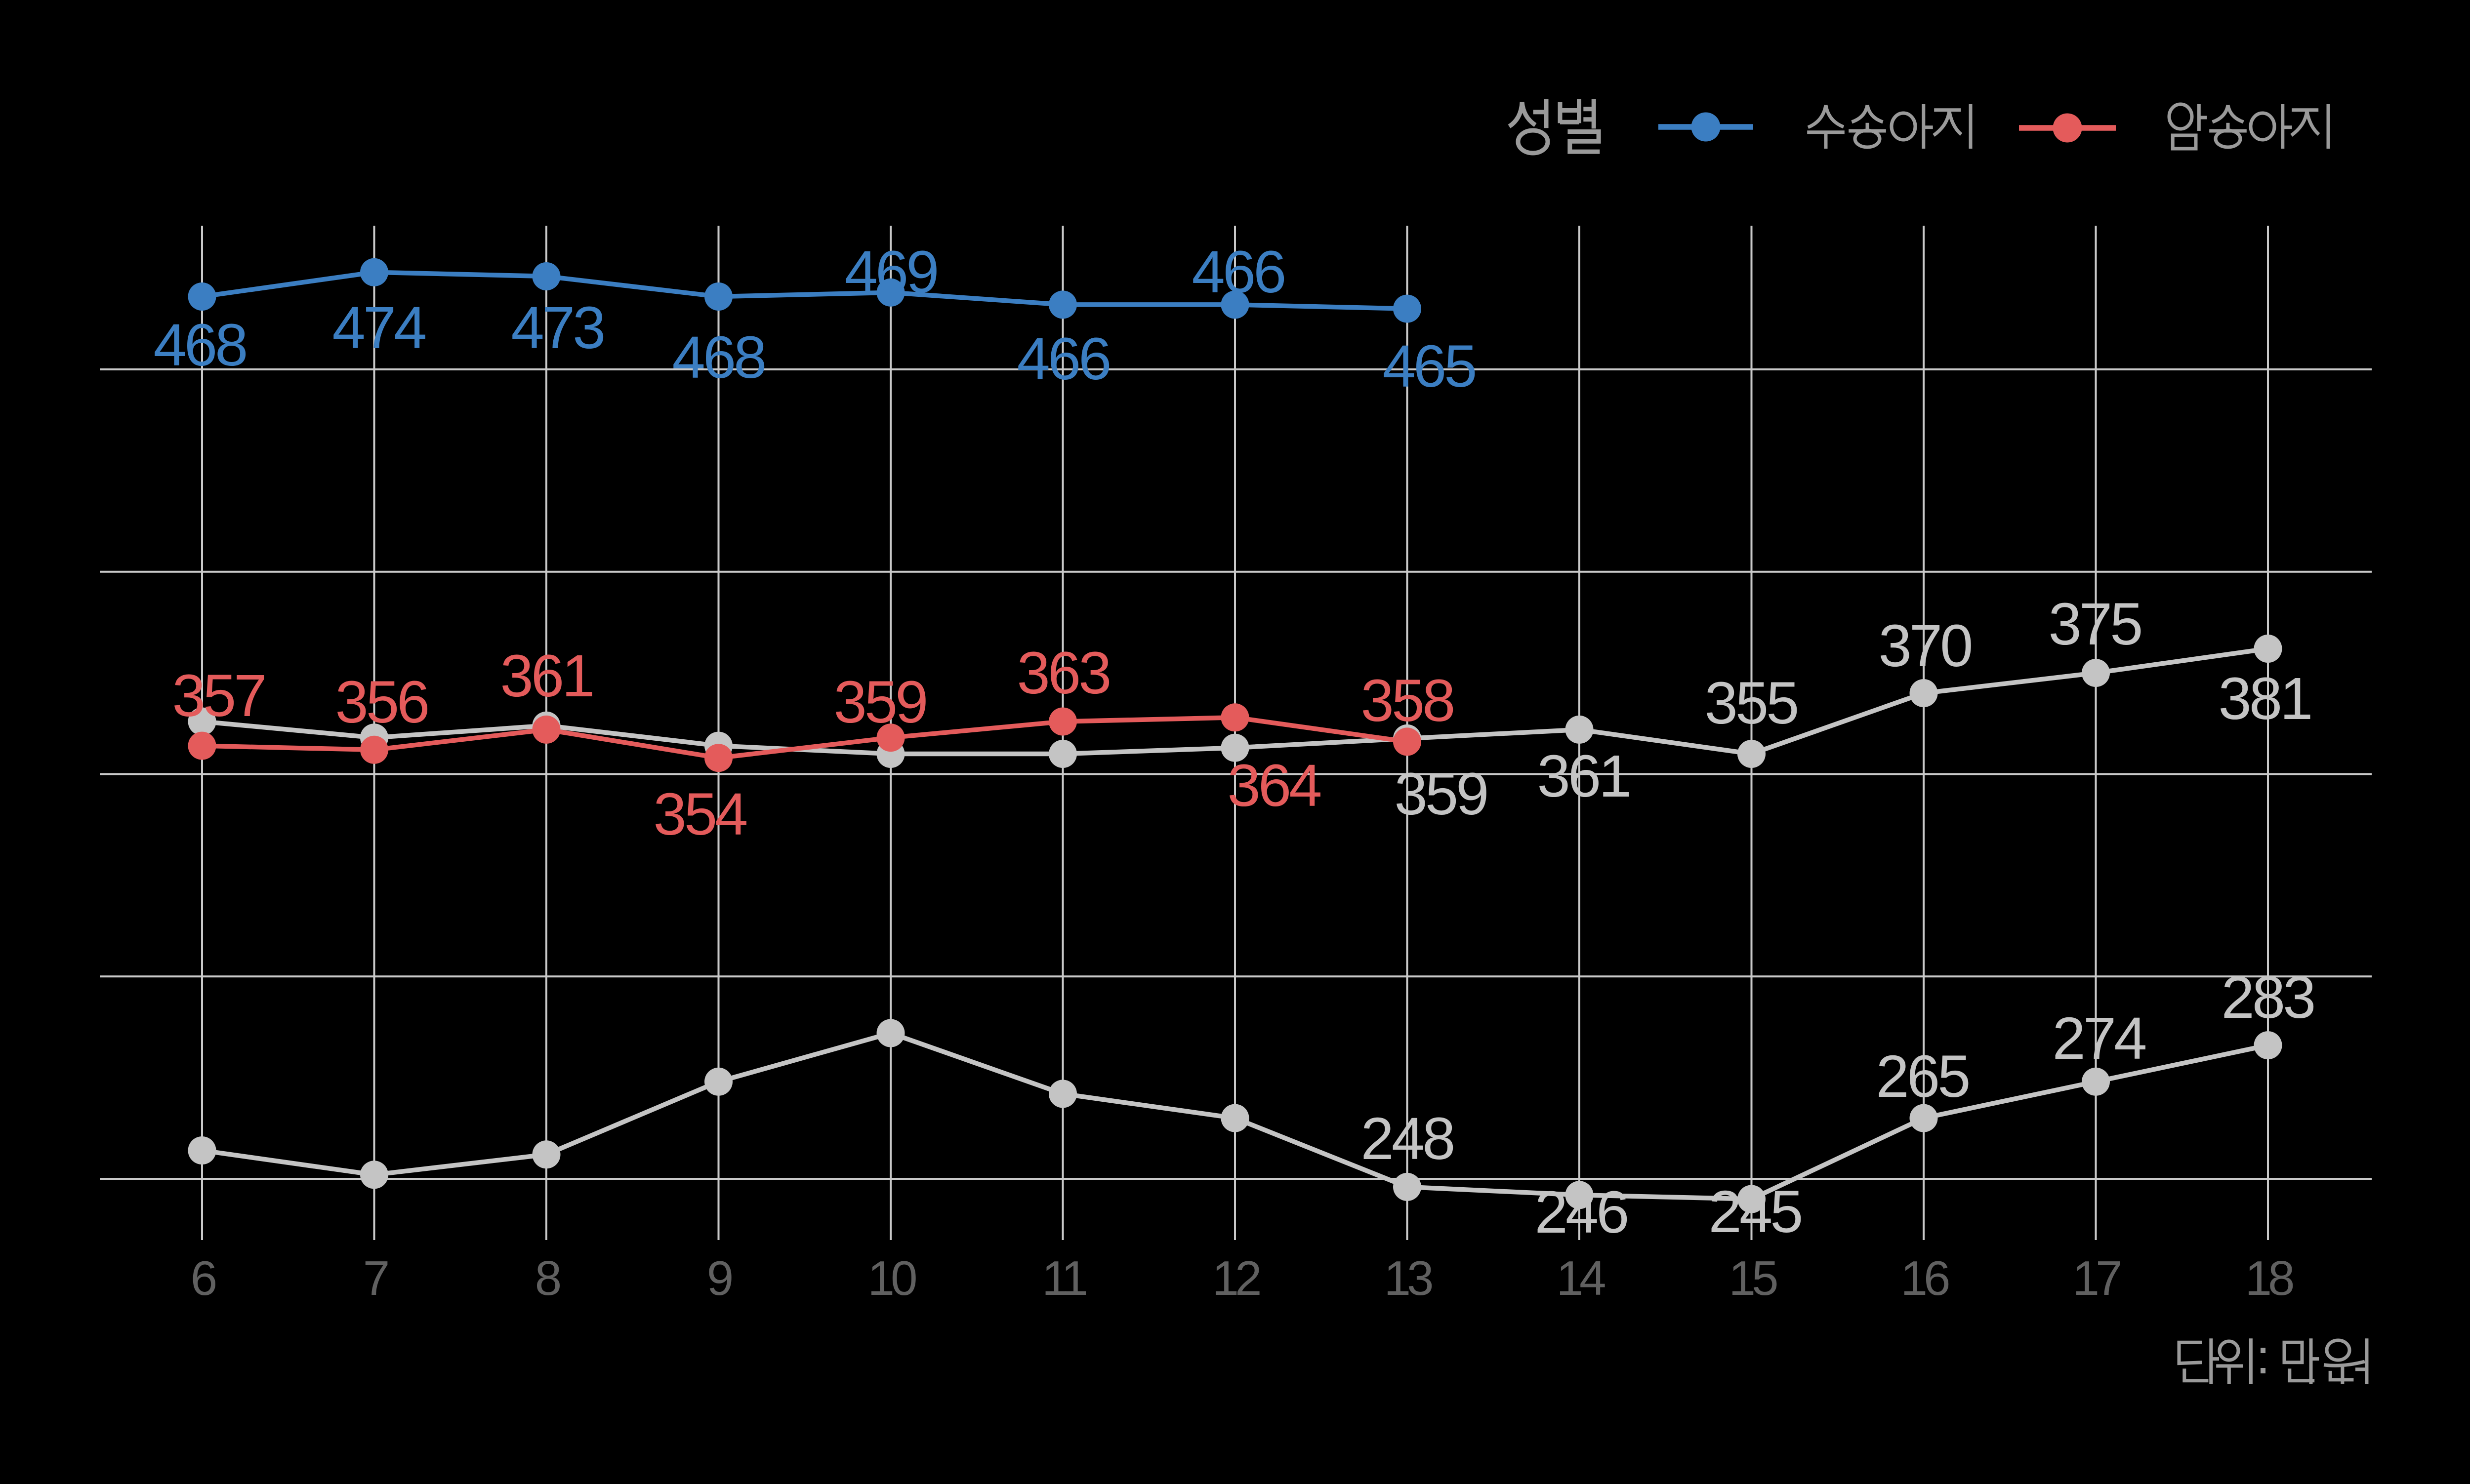  I want to click on svg-text: 9, so click(719, 1278).